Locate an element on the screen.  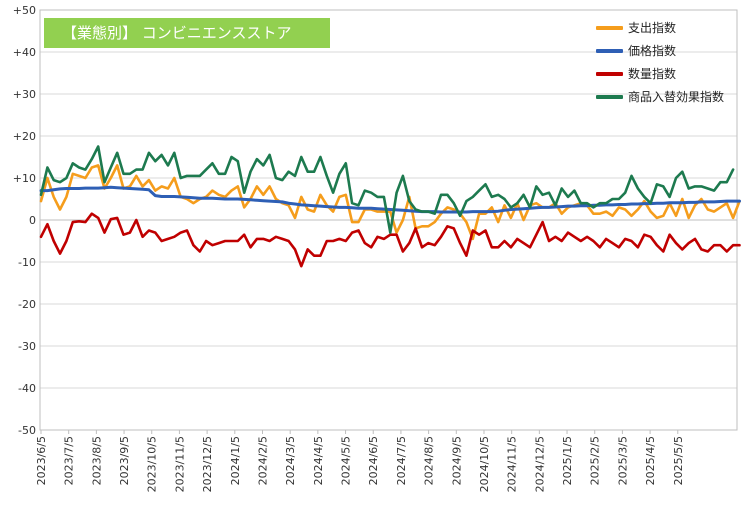
x-tick-label: 2024/1/5 is located at coordinates (235, 460).